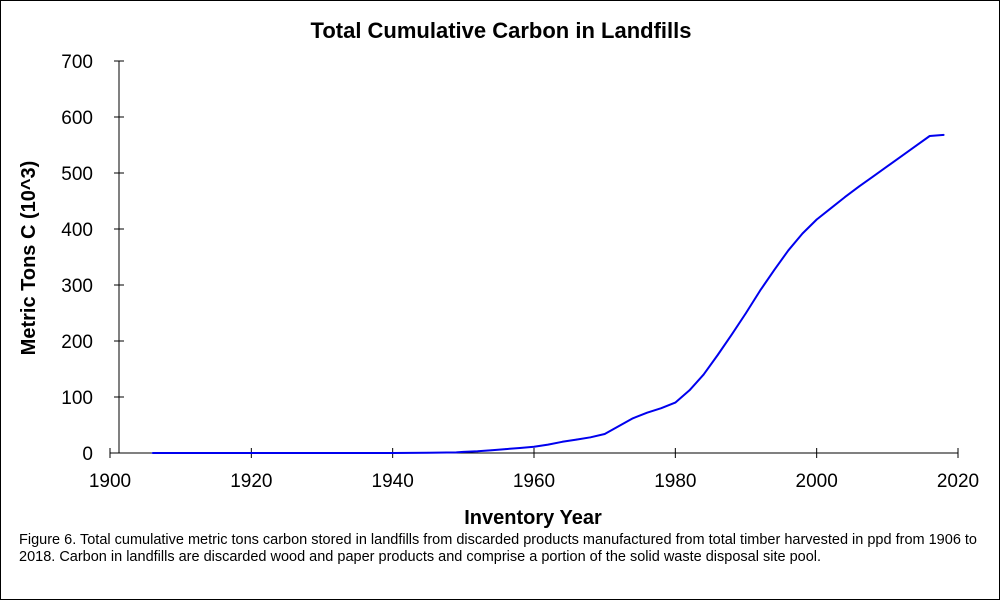 The height and width of the screenshot is (600, 1000). What do you see at coordinates (77, 398) in the screenshot?
I see `y-tick-label: 100` at bounding box center [77, 398].